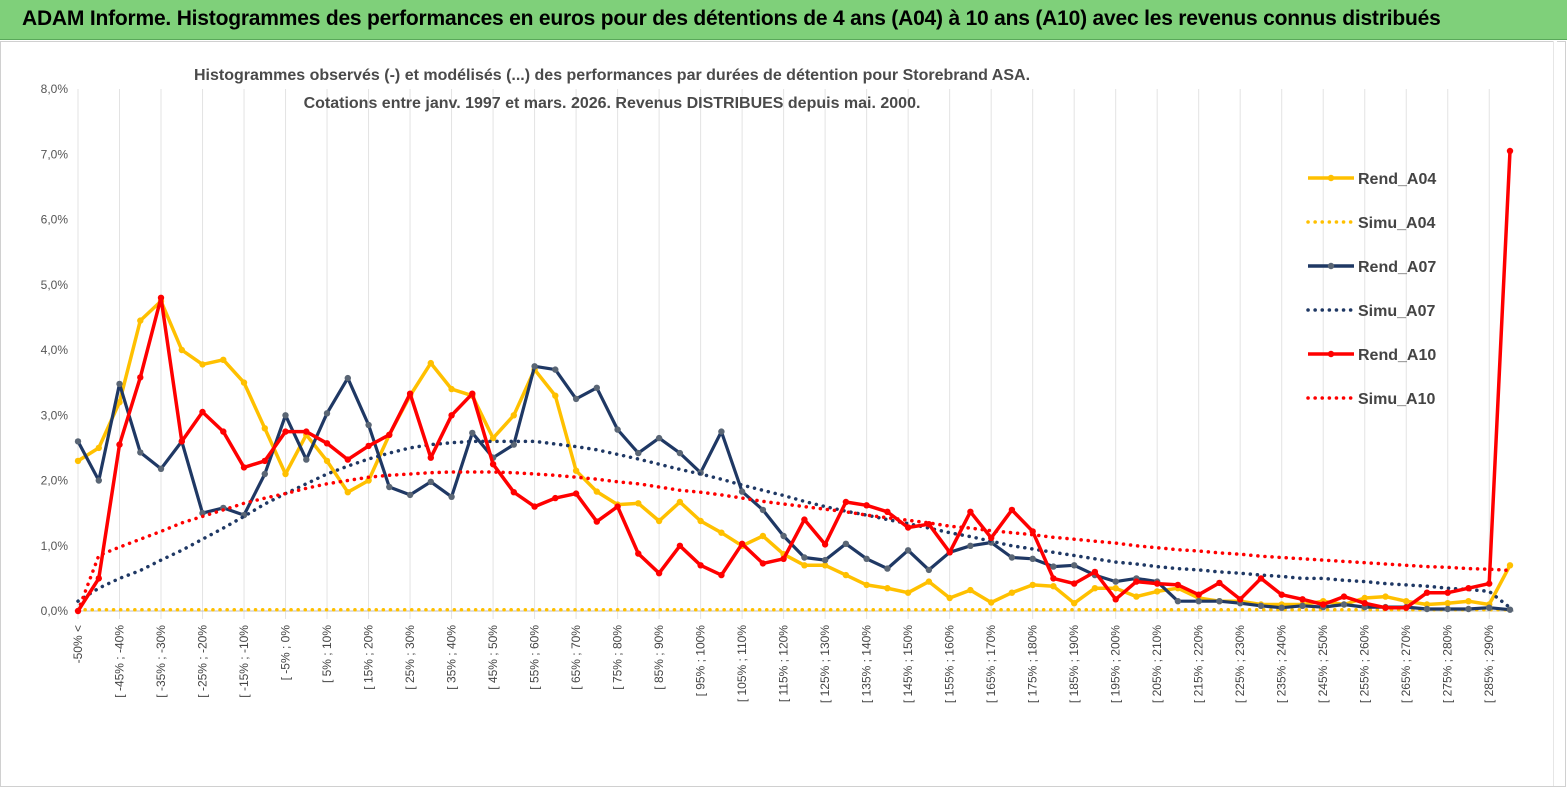  I want to click on legend-label-rend-a07: Rend_A07, so click(1397, 267).